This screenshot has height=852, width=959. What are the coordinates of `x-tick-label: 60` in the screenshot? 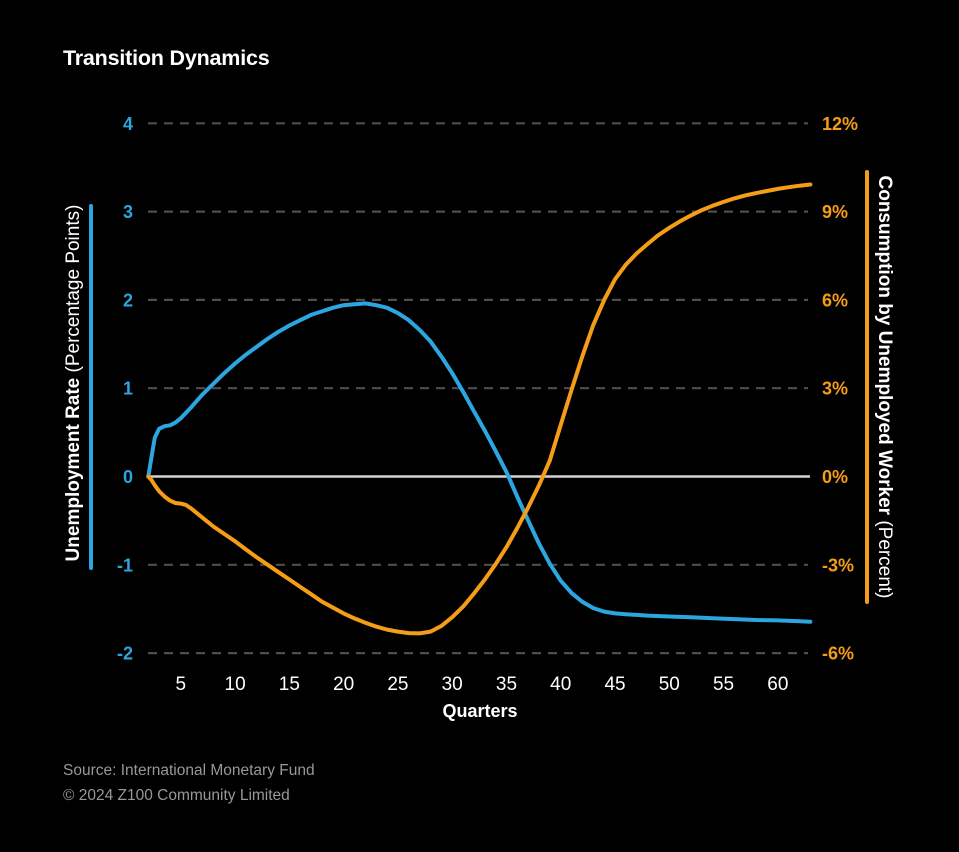 It's located at (777, 684).